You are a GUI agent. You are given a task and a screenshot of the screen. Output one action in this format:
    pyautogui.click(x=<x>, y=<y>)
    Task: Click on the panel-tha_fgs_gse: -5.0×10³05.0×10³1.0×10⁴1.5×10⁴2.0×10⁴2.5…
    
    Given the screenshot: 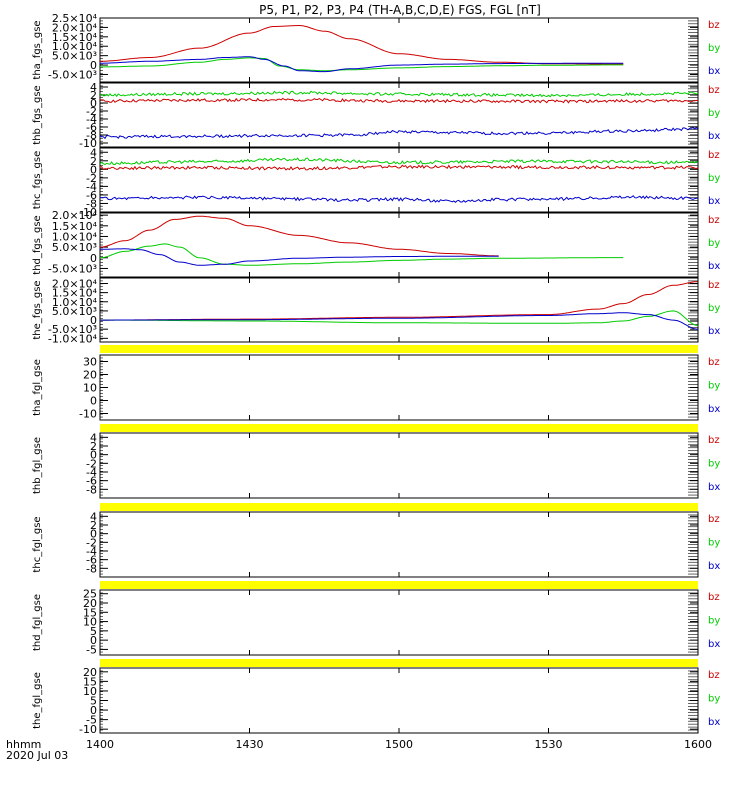 What is the action you would take?
    pyautogui.click(x=376, y=47)
    